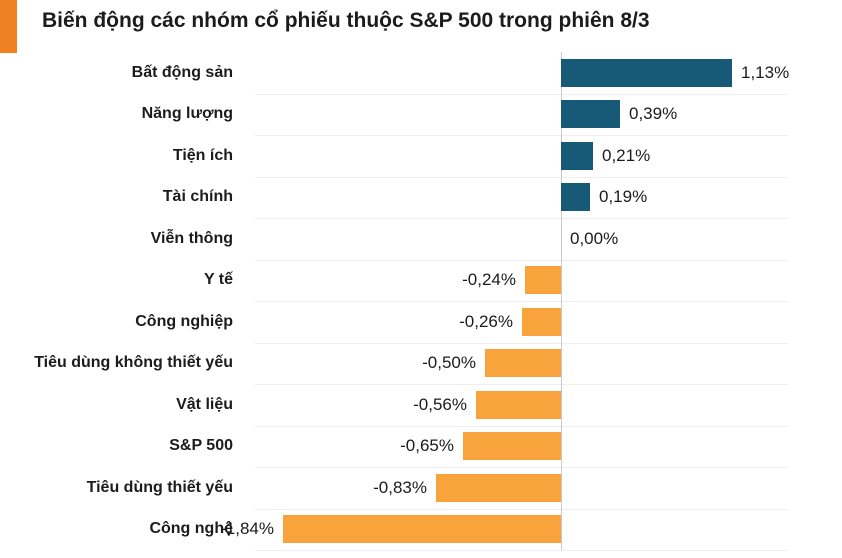  Describe the element at coordinates (8, 26) in the screenshot. I see `accent-block` at that location.